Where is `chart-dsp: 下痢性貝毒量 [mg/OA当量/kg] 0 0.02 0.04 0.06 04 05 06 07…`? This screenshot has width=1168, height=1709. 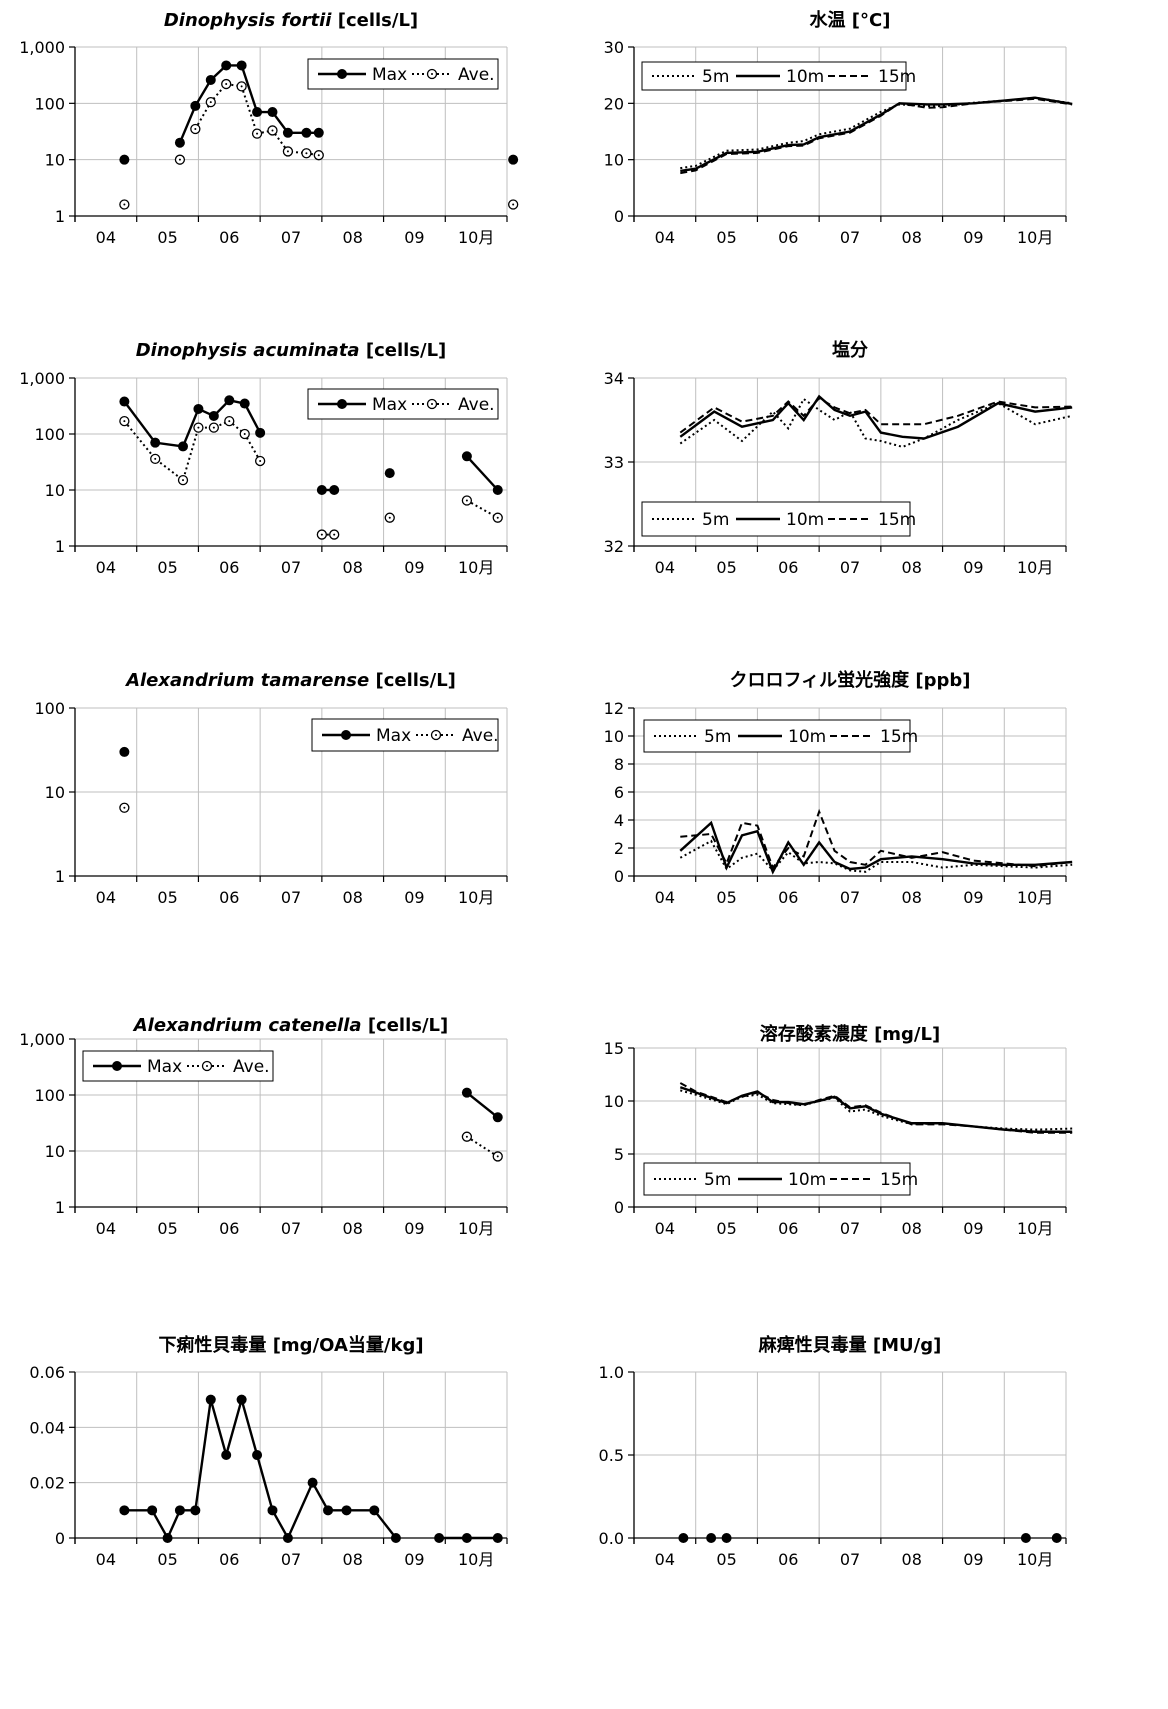
chart-dsp: 下痢性貝毒量 [mg/OA当量/kg] 0 0.02 0.04 0.06 04 05 06 07… is located at coordinates (268, 1451).